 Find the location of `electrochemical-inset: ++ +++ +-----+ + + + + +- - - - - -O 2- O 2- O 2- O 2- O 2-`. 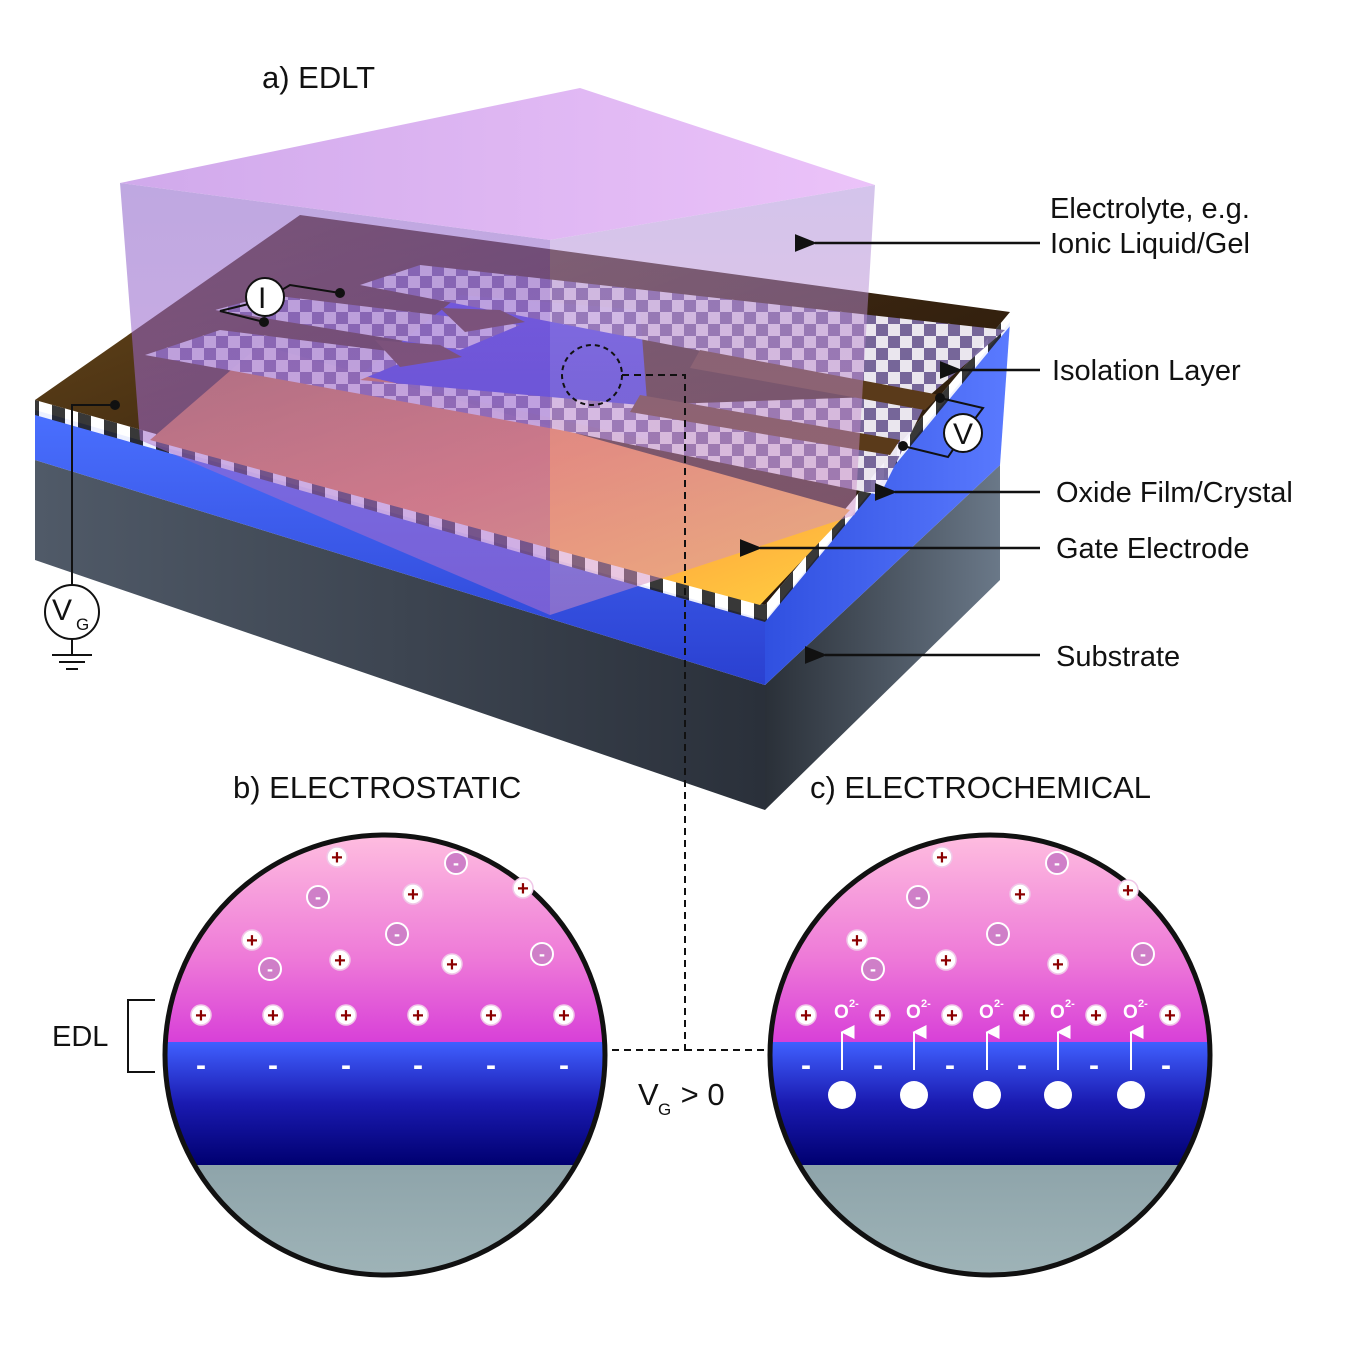

electrochemical-inset: ++ +++ +-----+ + + + + +- - - - - -O 2- O 2- O 2- O 2- O 2- is located at coordinates (990, 1055).